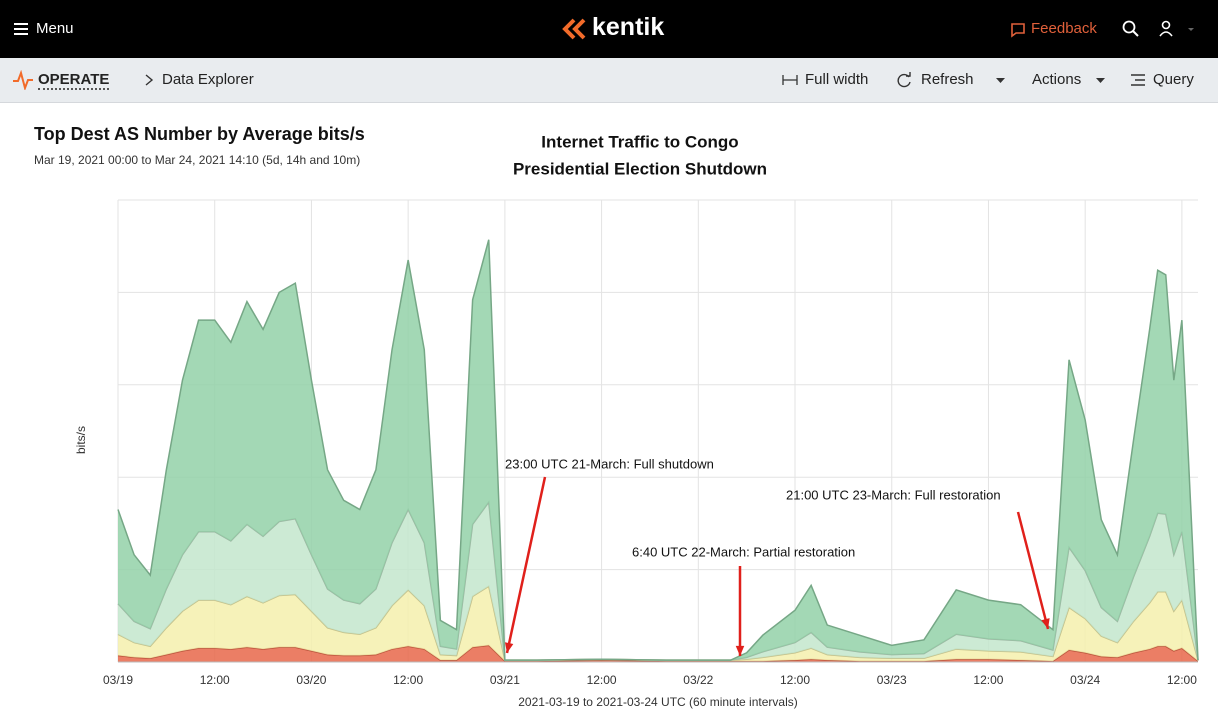 This screenshot has width=1218, height=711. What do you see at coordinates (1131, 29) in the screenshot?
I see `search-icon` at bounding box center [1131, 29].